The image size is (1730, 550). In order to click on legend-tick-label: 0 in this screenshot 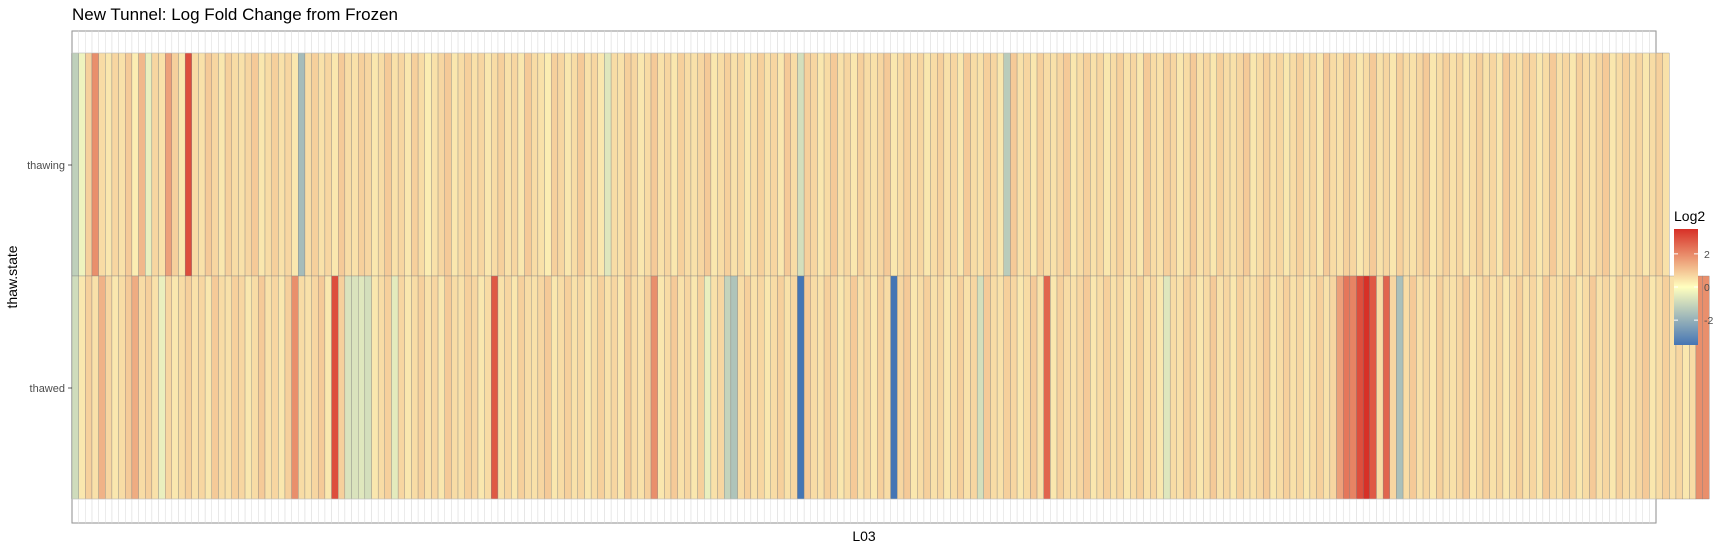, I will do `click(1707, 288)`.